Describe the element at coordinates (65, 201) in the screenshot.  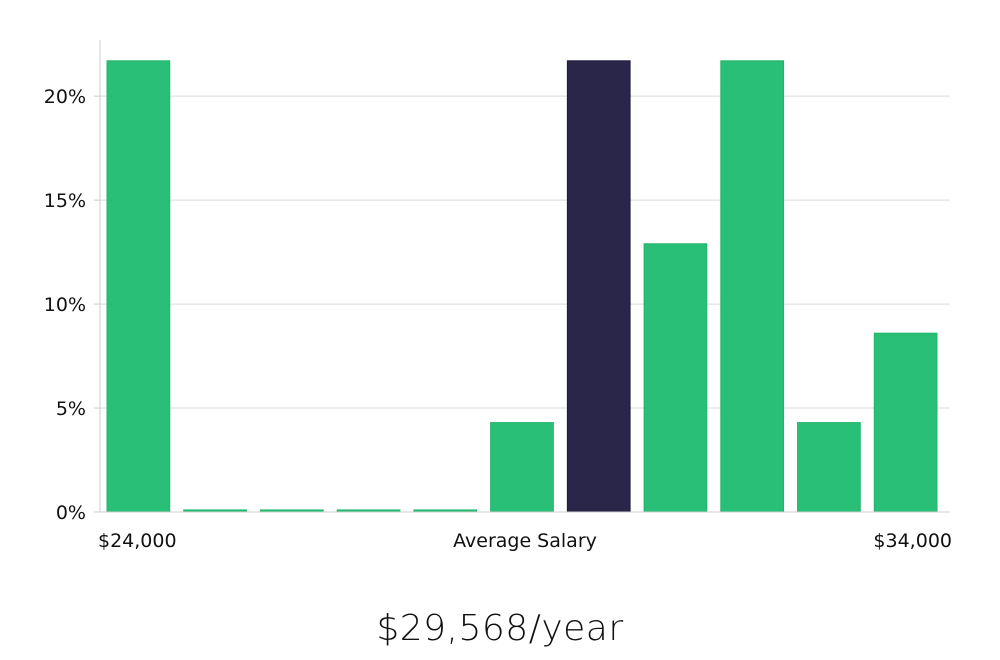
I see `y-tick-label: 15%` at that location.